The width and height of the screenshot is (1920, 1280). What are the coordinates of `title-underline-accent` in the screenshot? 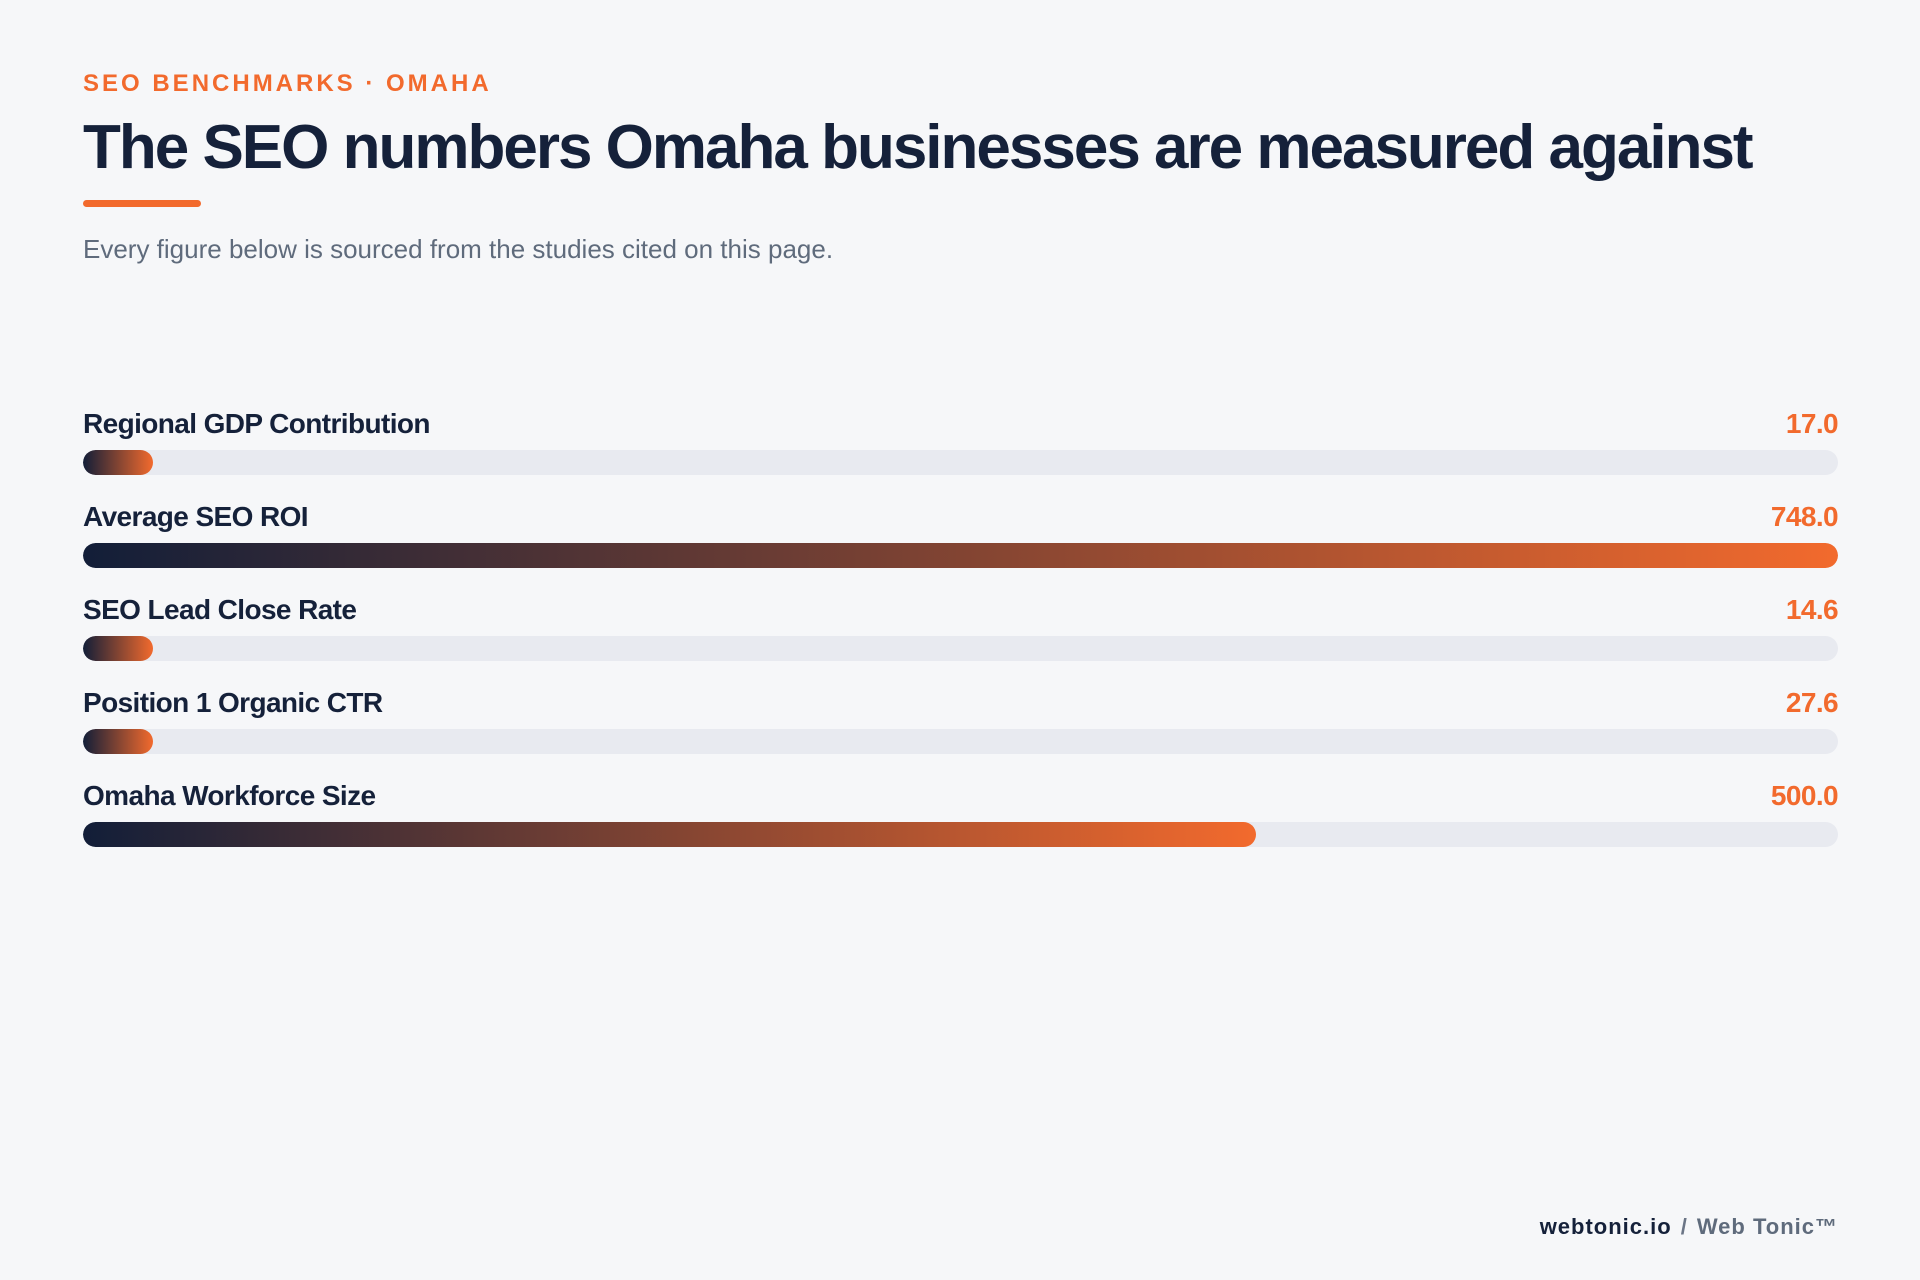 It's located at (142, 203).